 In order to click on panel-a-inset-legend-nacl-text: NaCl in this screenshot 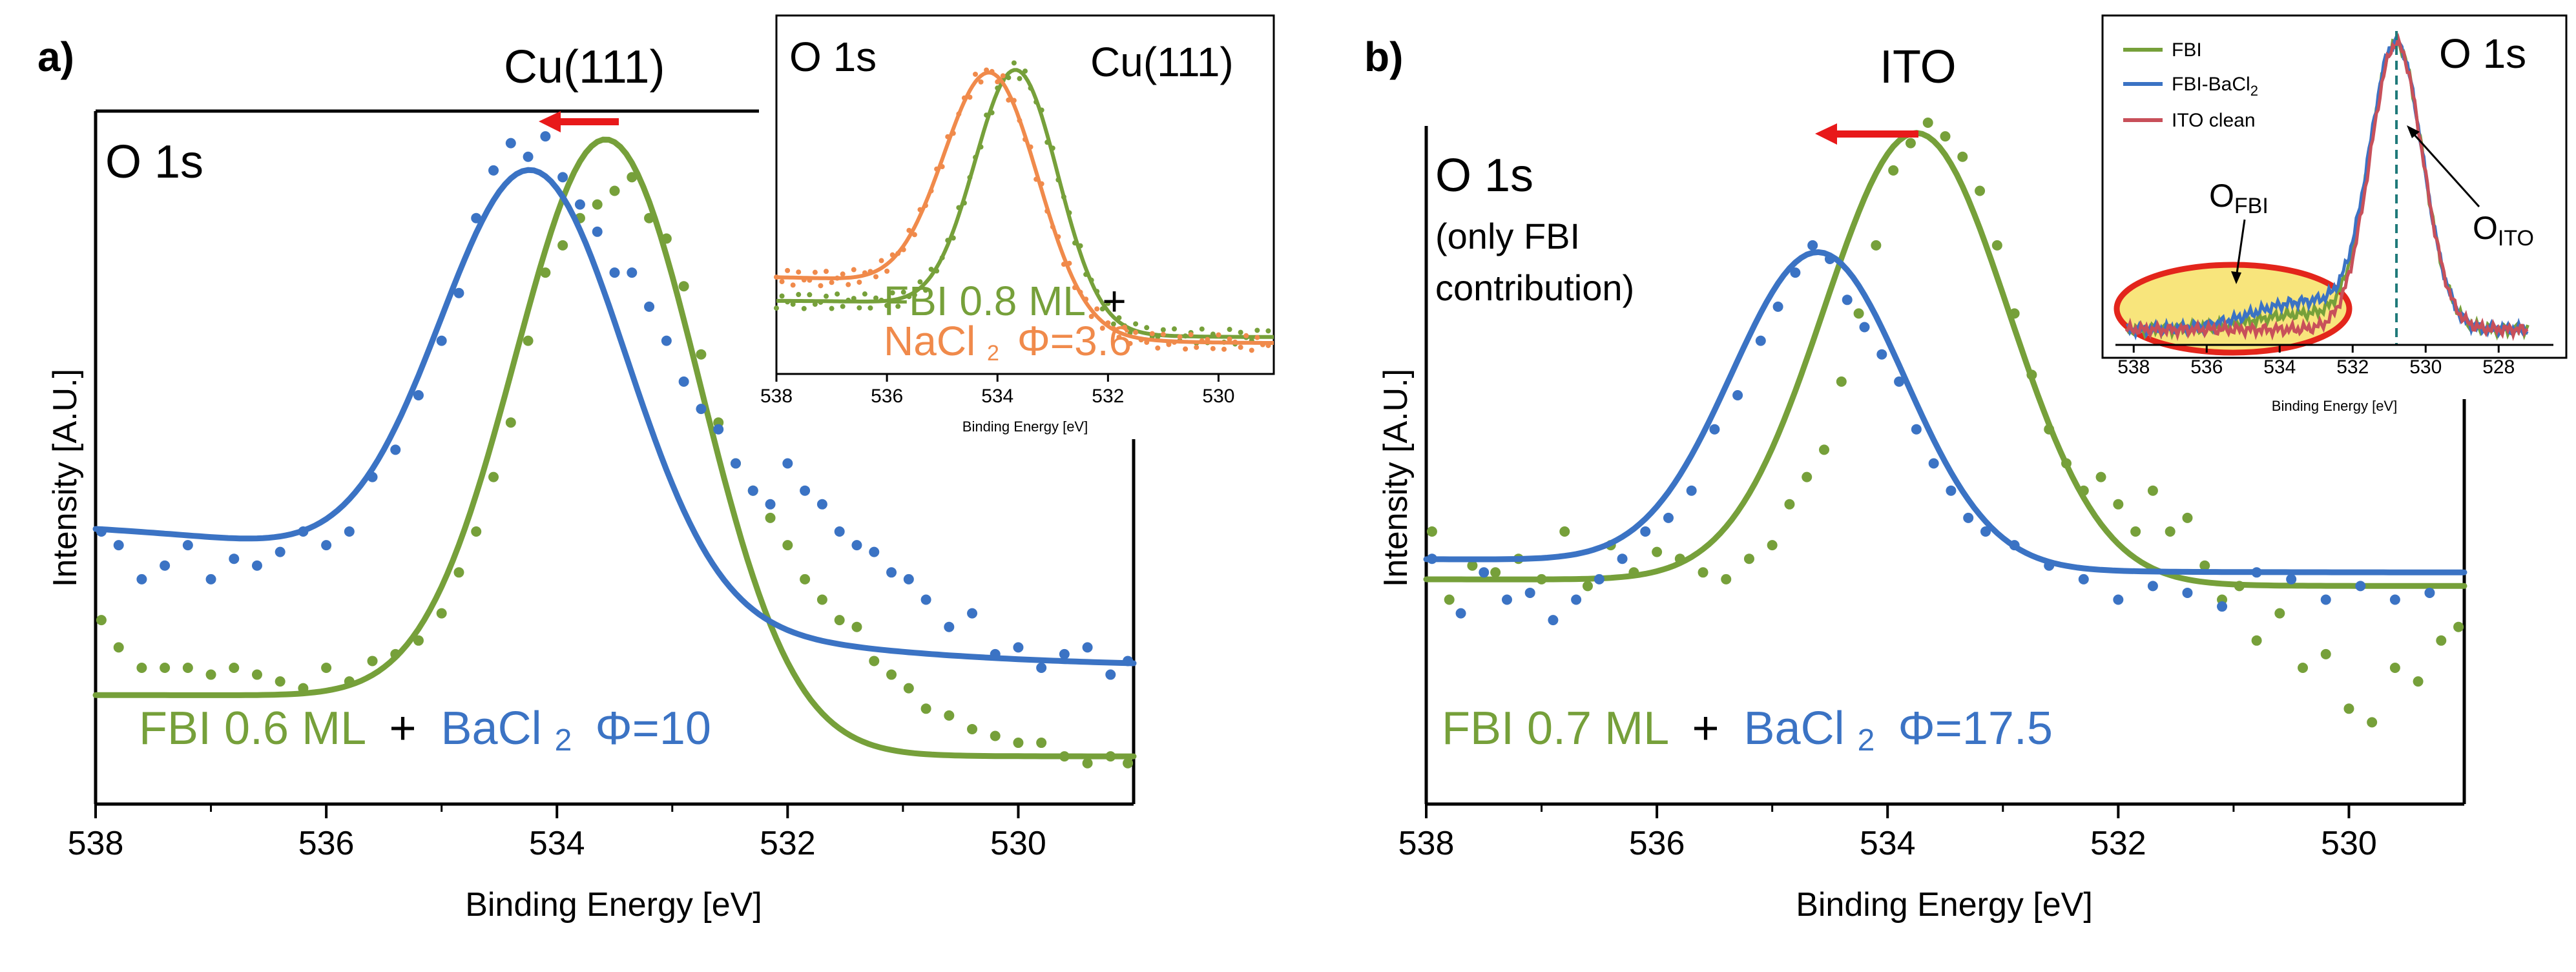, I will do `click(929, 341)`.